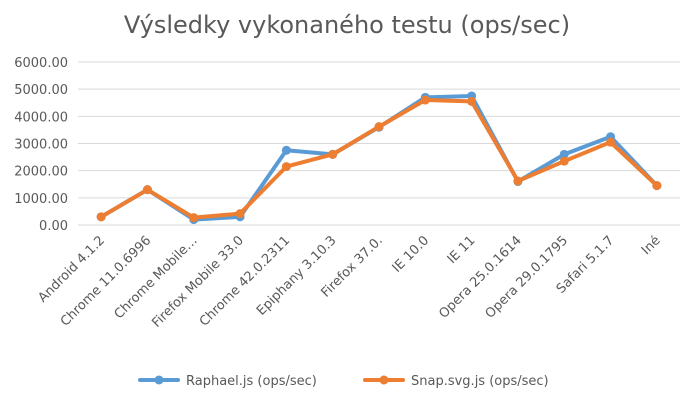 The image size is (695, 406). What do you see at coordinates (297, 276) in the screenshot?
I see `x-tick-label: Epiphany 3.10.3` at bounding box center [297, 276].